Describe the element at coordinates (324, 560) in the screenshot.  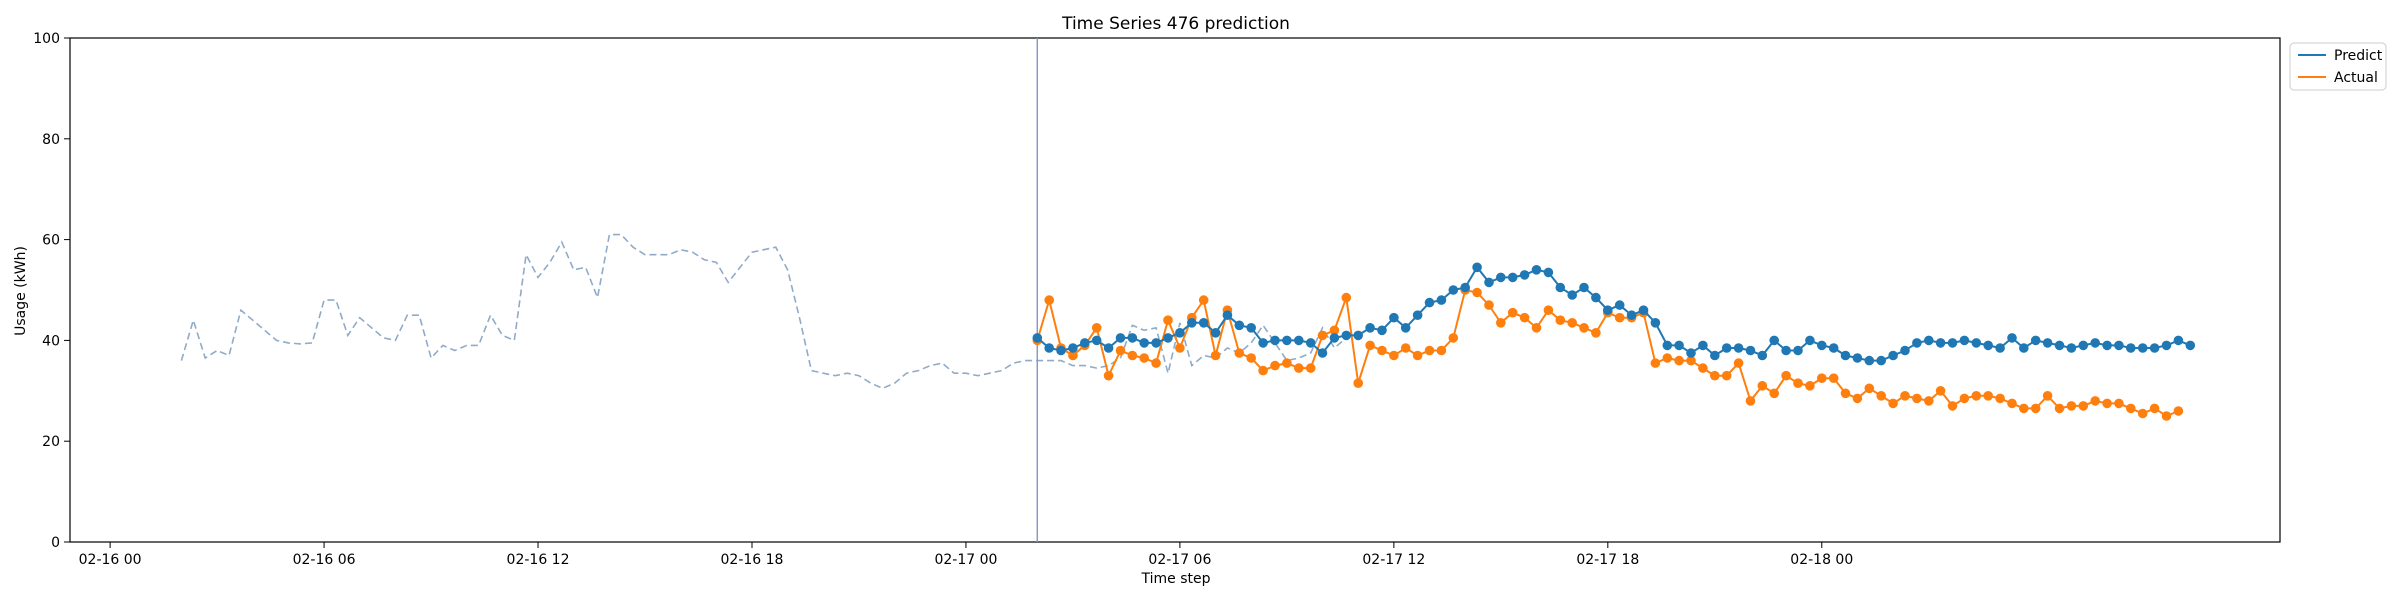
I see `x-tick-label: 02-16 06` at that location.